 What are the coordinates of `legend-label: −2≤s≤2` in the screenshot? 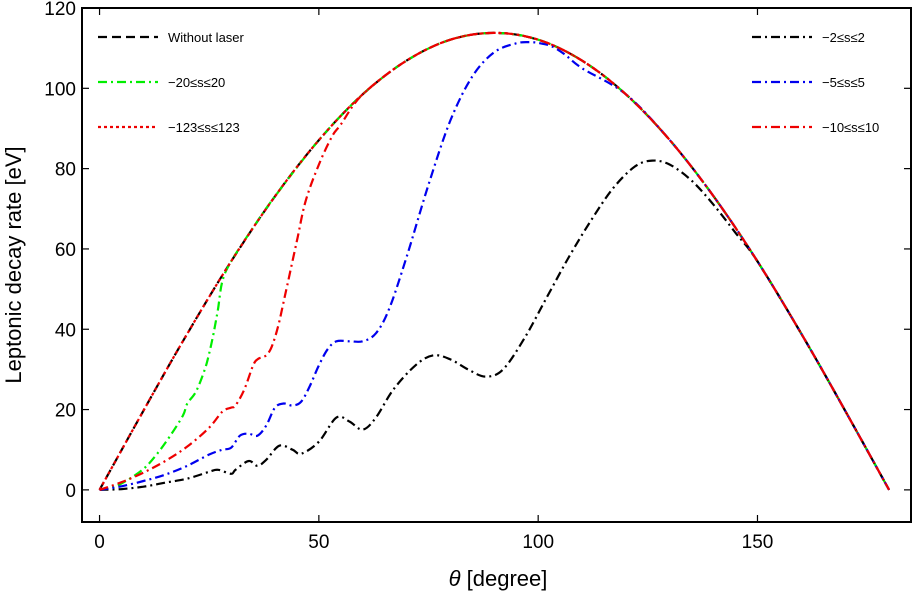 It's located at (843, 37).